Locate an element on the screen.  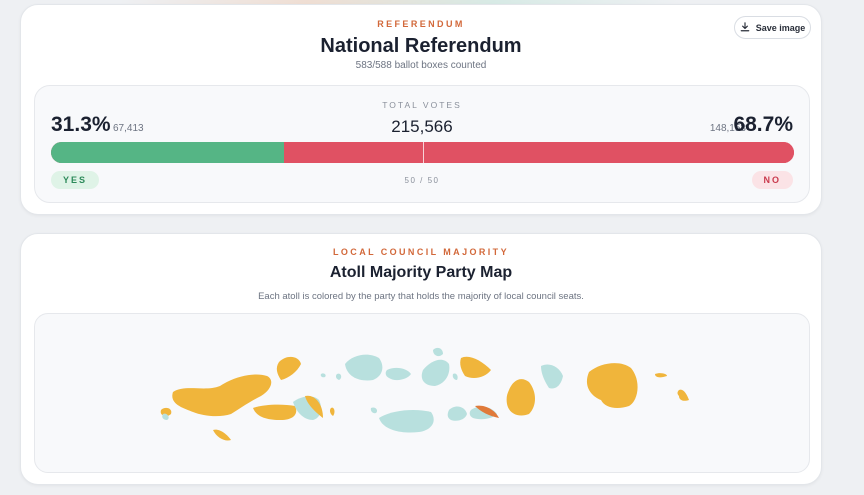
total-votes-value: 215,566 is located at coordinates (422, 126).